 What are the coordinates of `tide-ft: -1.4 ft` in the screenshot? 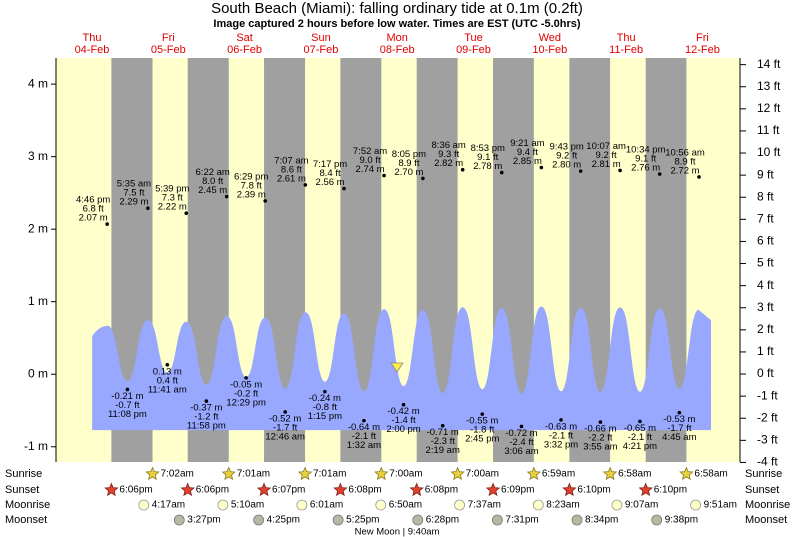 It's located at (403, 420).